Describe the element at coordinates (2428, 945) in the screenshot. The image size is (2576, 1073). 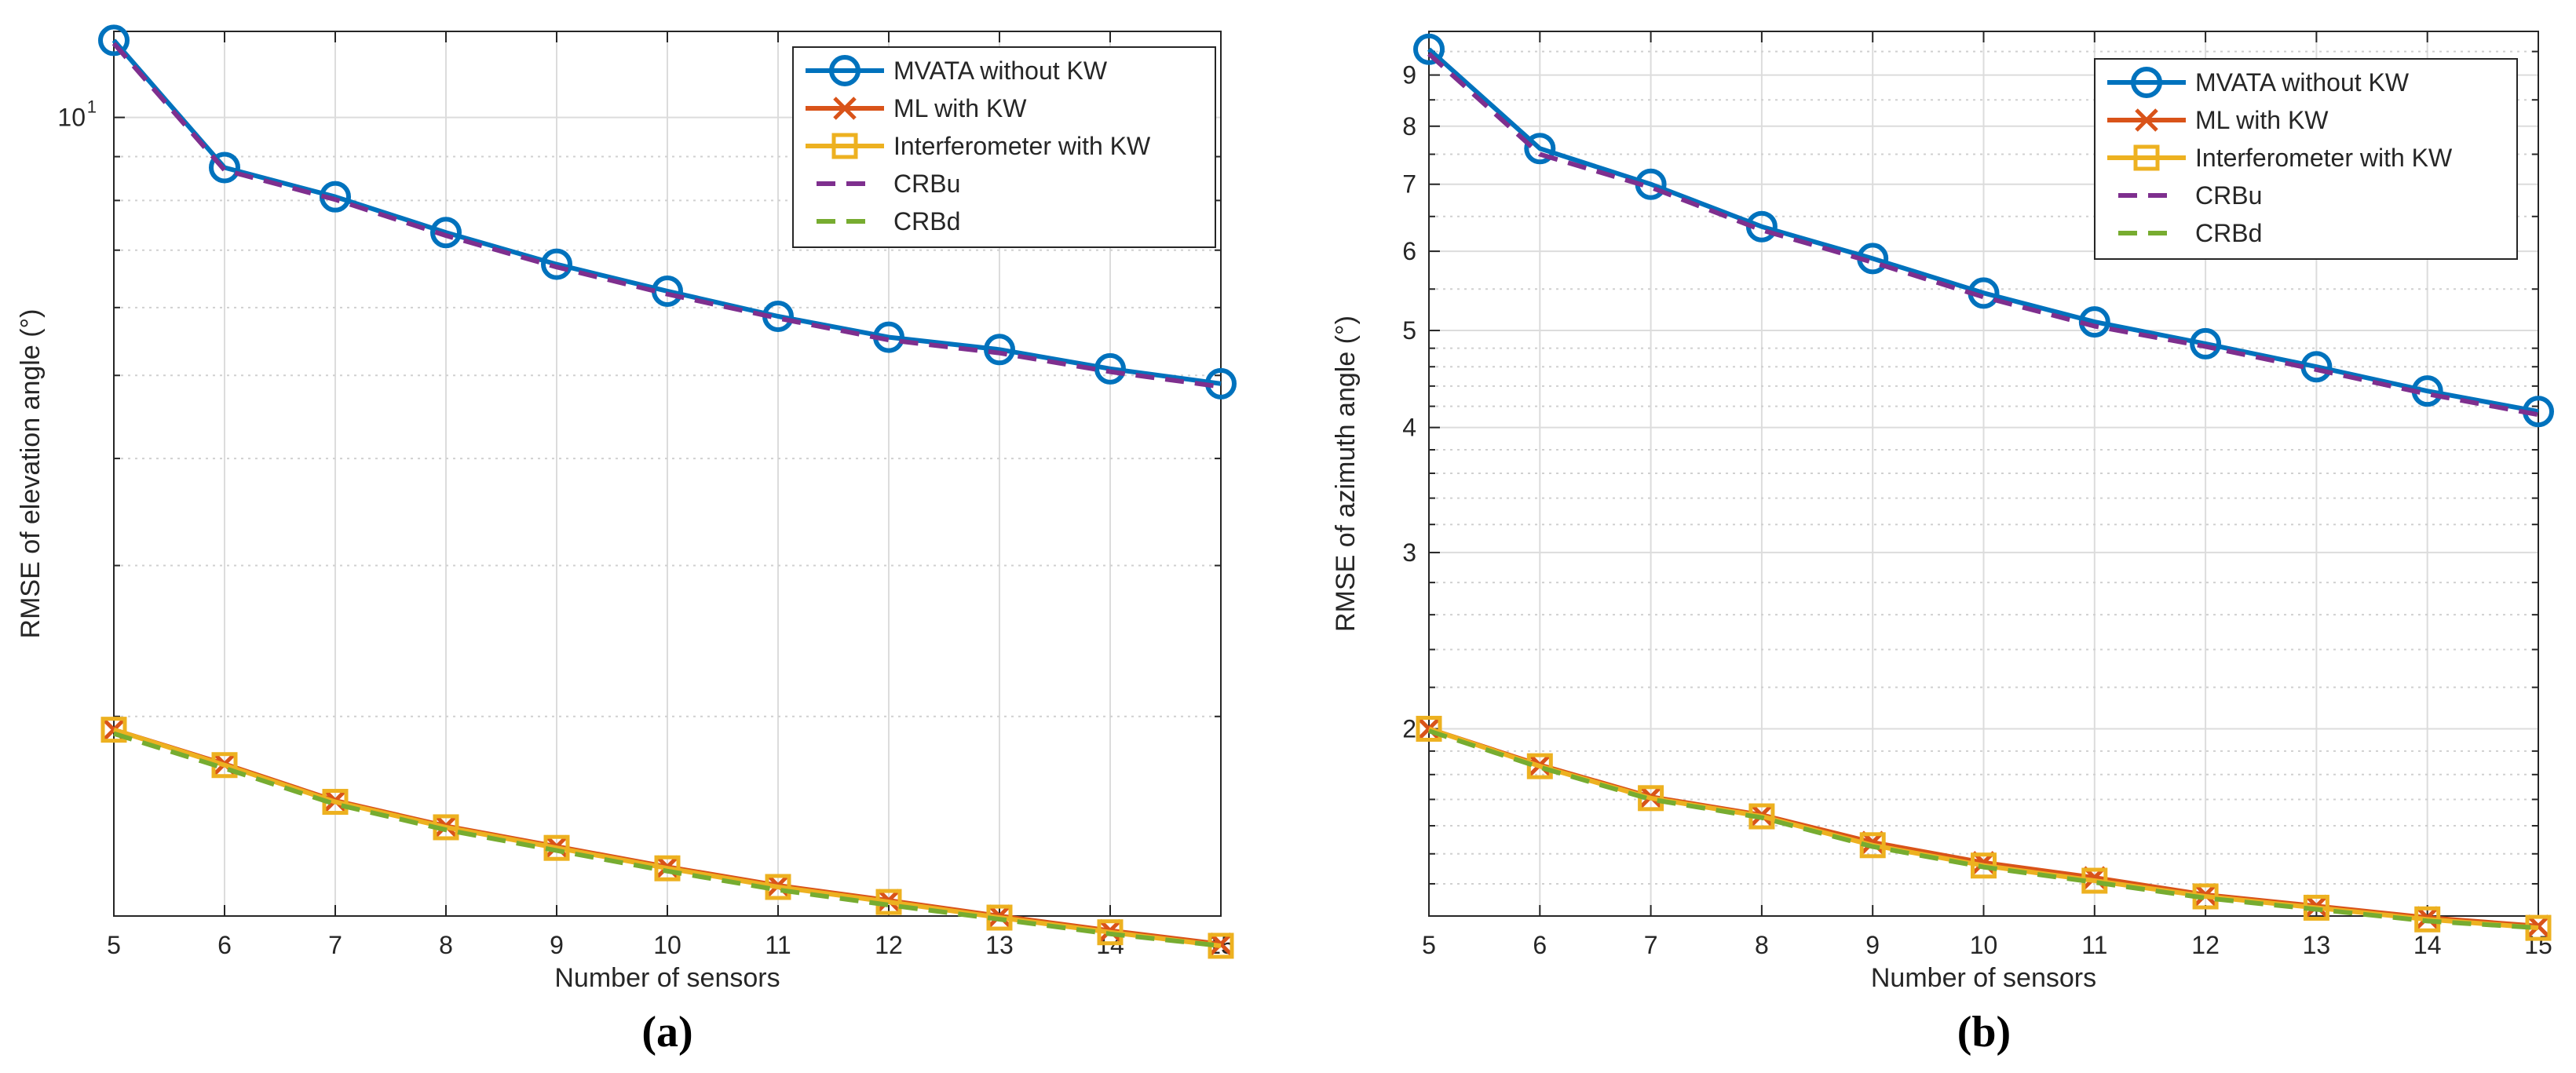
I see `x-tick-label: 14` at that location.